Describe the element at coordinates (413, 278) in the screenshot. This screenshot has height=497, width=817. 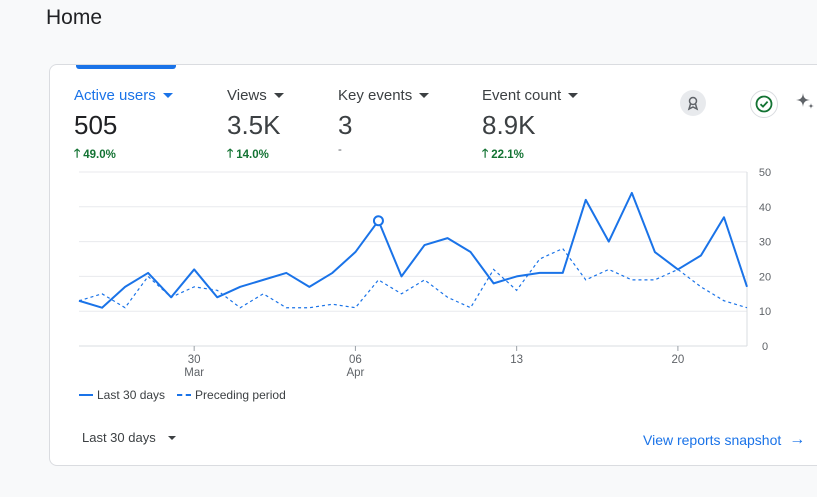
I see `series-line-preceding-period` at that location.